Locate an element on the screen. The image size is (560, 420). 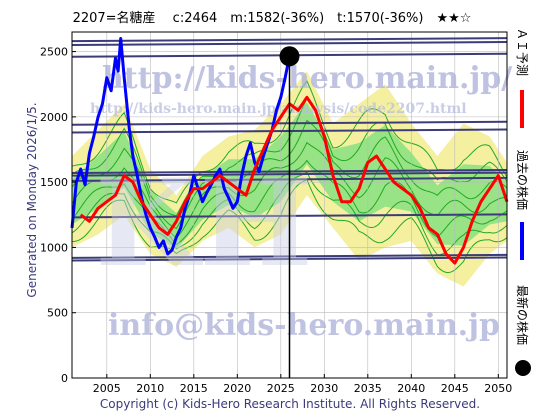
legend: ＡＩ予測 過去の株価 最新の株価 is located at coordinates (523, 202).